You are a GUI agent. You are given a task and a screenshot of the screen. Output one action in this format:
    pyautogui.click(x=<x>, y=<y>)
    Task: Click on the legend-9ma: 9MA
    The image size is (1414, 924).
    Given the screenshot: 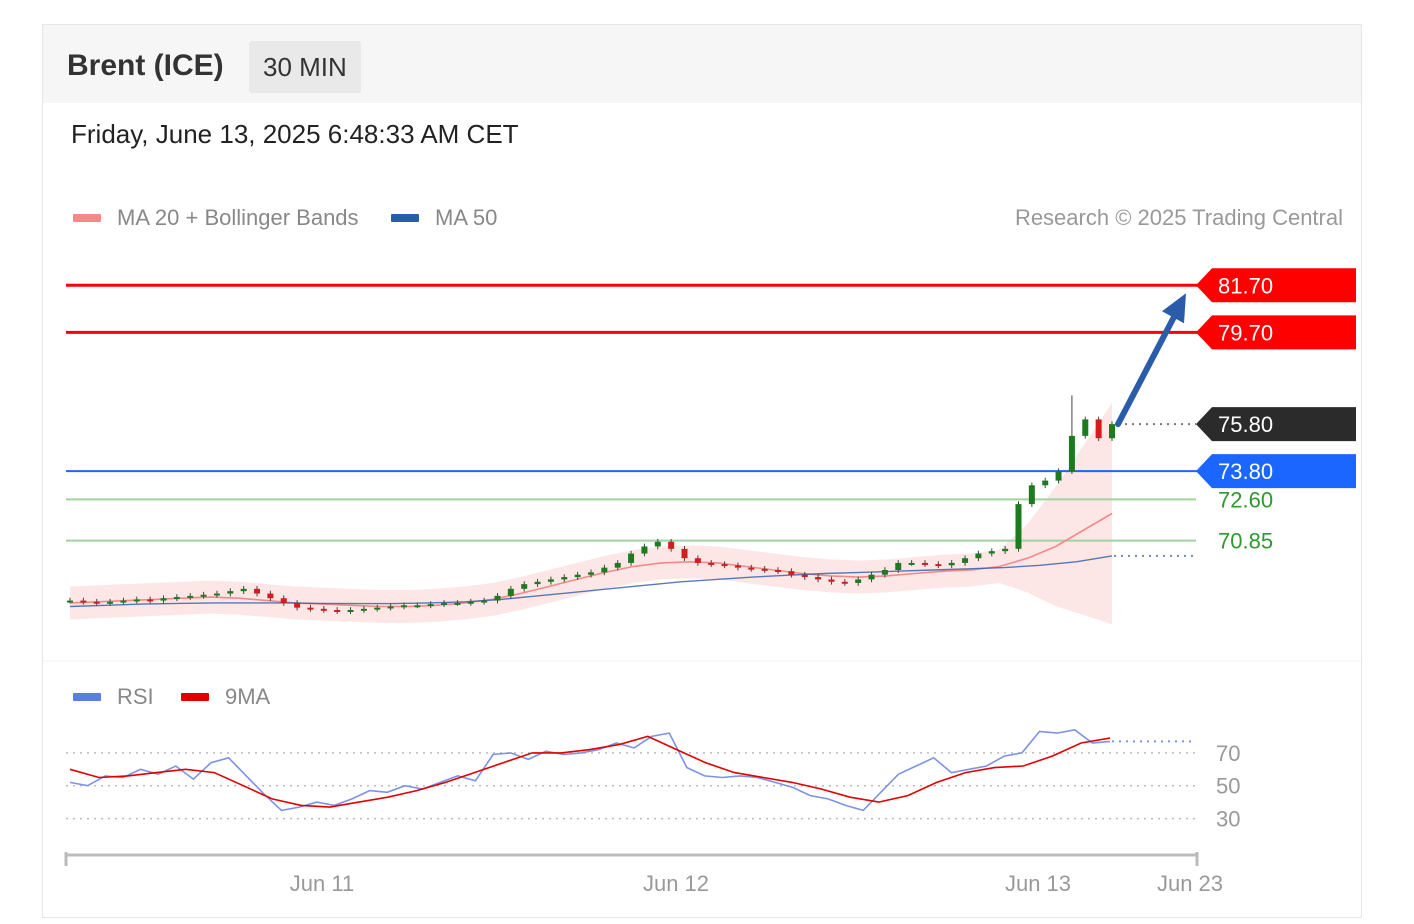 What is the action you would take?
    pyautogui.click(x=225, y=697)
    